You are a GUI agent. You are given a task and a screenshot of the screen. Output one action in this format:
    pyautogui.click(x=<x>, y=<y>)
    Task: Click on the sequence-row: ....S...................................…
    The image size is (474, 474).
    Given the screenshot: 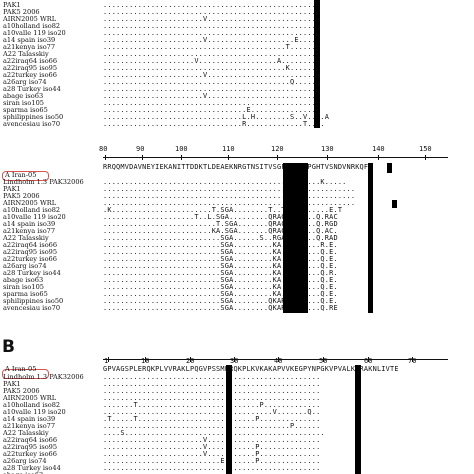 What is the action you would take?
    pyautogui.click(x=214, y=433)
    